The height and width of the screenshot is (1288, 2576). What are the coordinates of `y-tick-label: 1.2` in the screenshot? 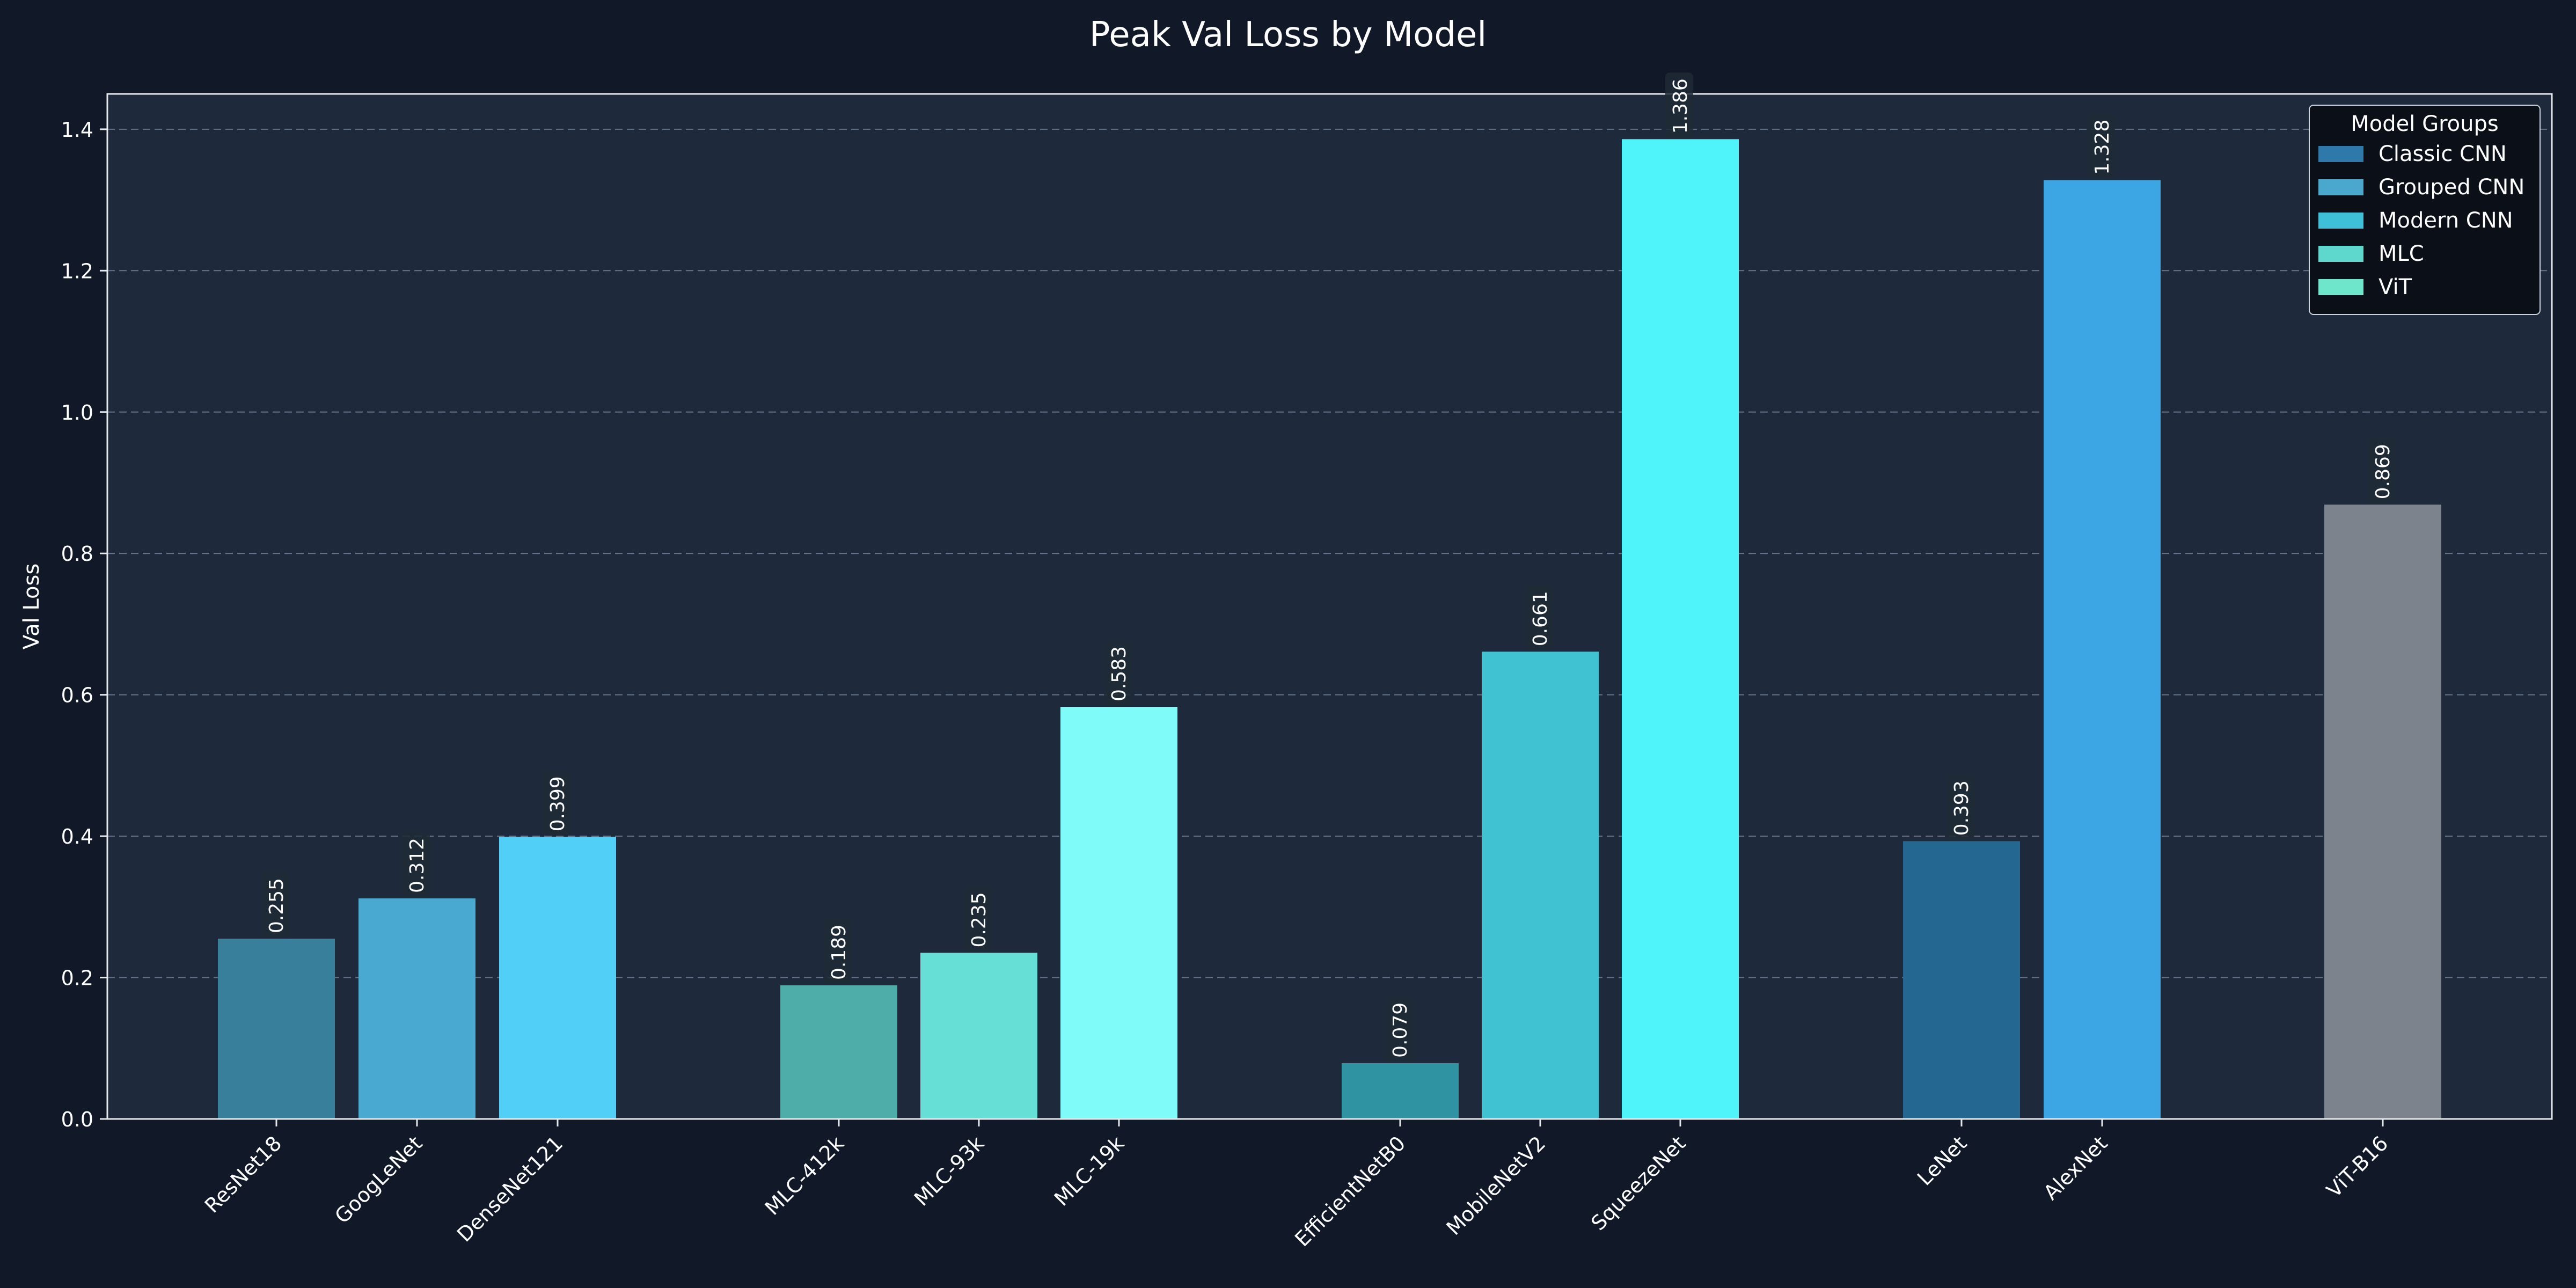 It's located at (77, 271).